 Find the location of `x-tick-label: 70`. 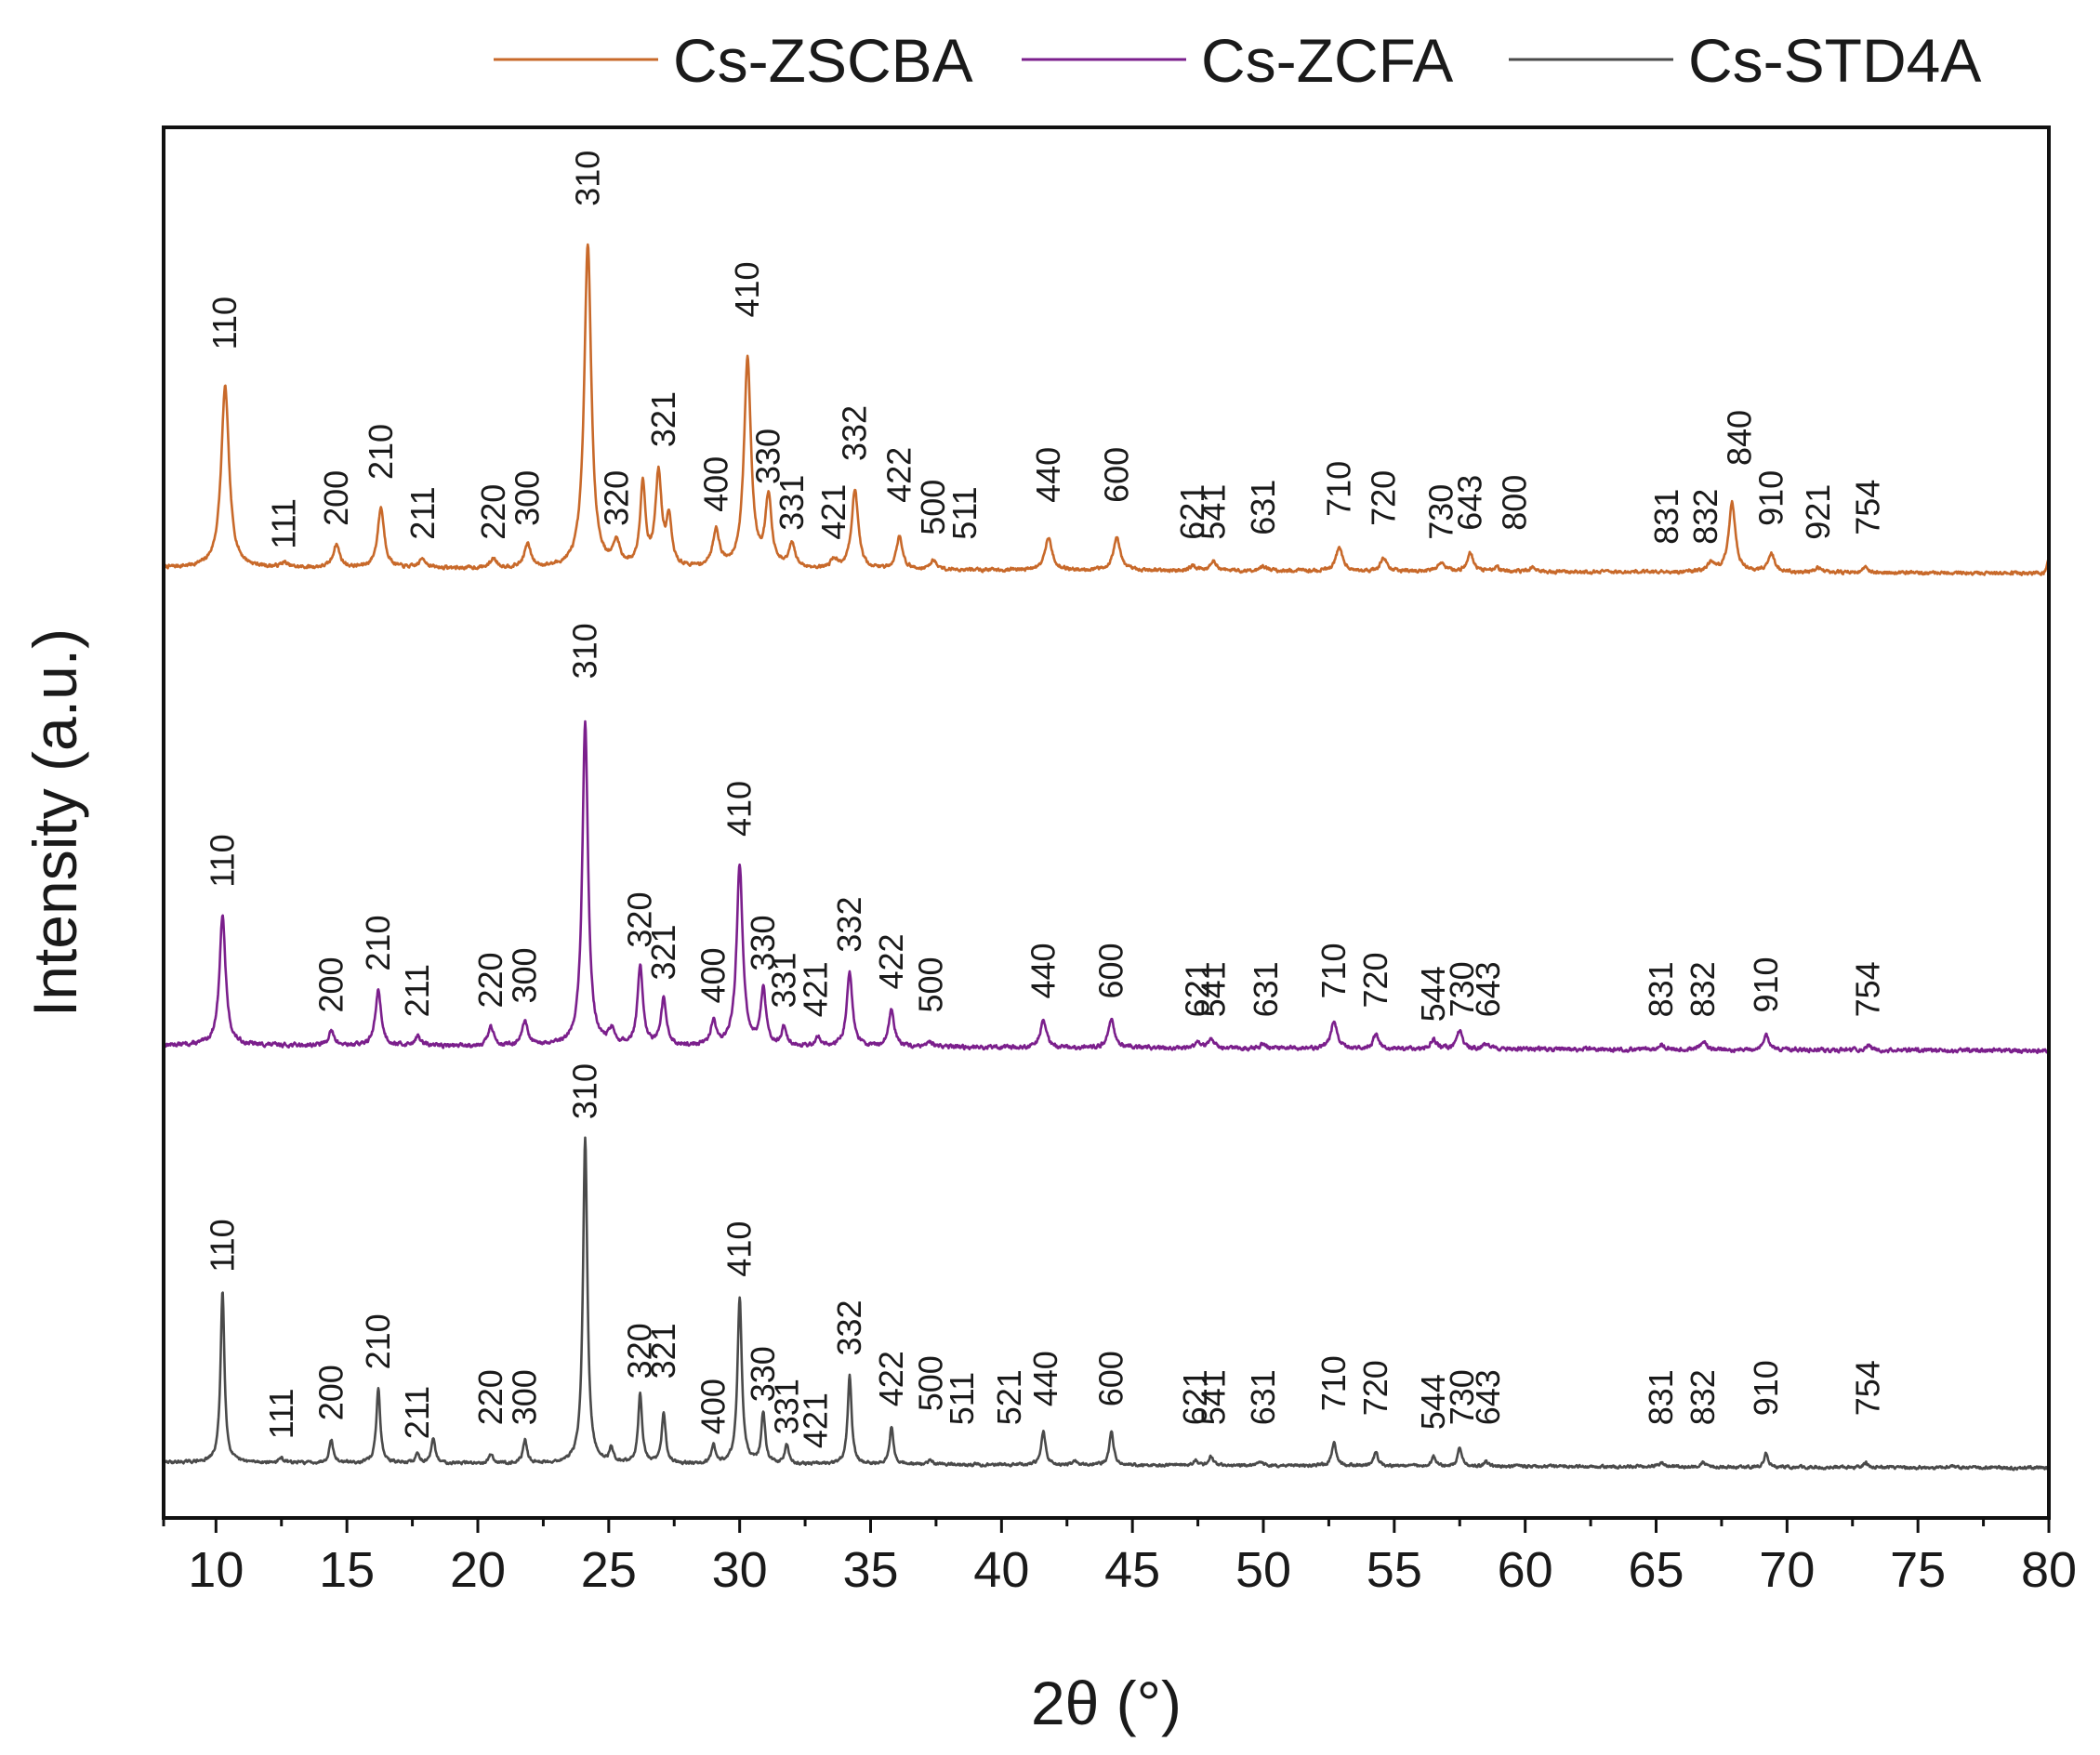

x-tick-label: 70 is located at coordinates (1787, 1570).